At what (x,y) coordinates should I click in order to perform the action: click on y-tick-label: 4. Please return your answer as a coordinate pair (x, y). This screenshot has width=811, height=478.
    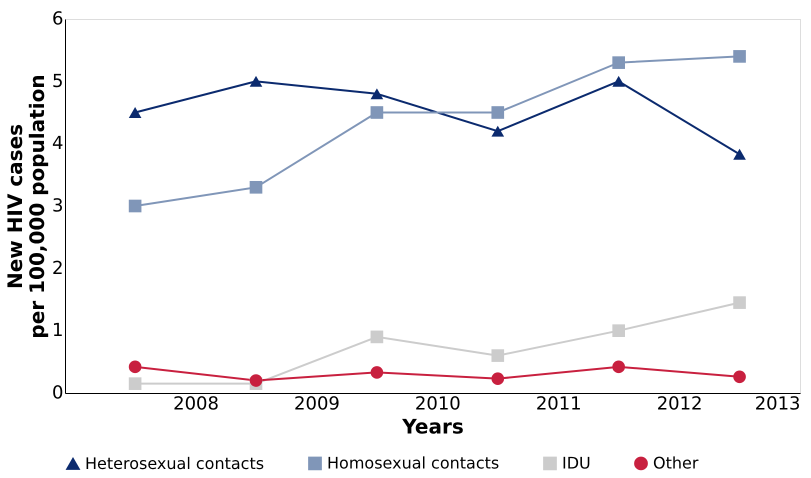
    Looking at the image, I should click on (58, 143).